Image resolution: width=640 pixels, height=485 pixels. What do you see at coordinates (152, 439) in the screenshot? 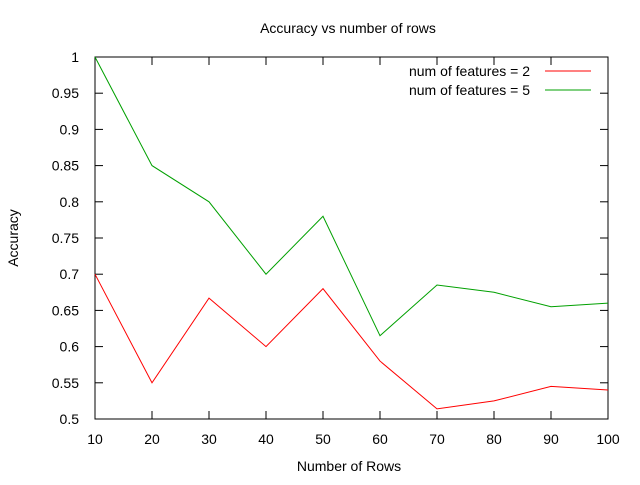
I see `x-tick-label: 20` at bounding box center [152, 439].